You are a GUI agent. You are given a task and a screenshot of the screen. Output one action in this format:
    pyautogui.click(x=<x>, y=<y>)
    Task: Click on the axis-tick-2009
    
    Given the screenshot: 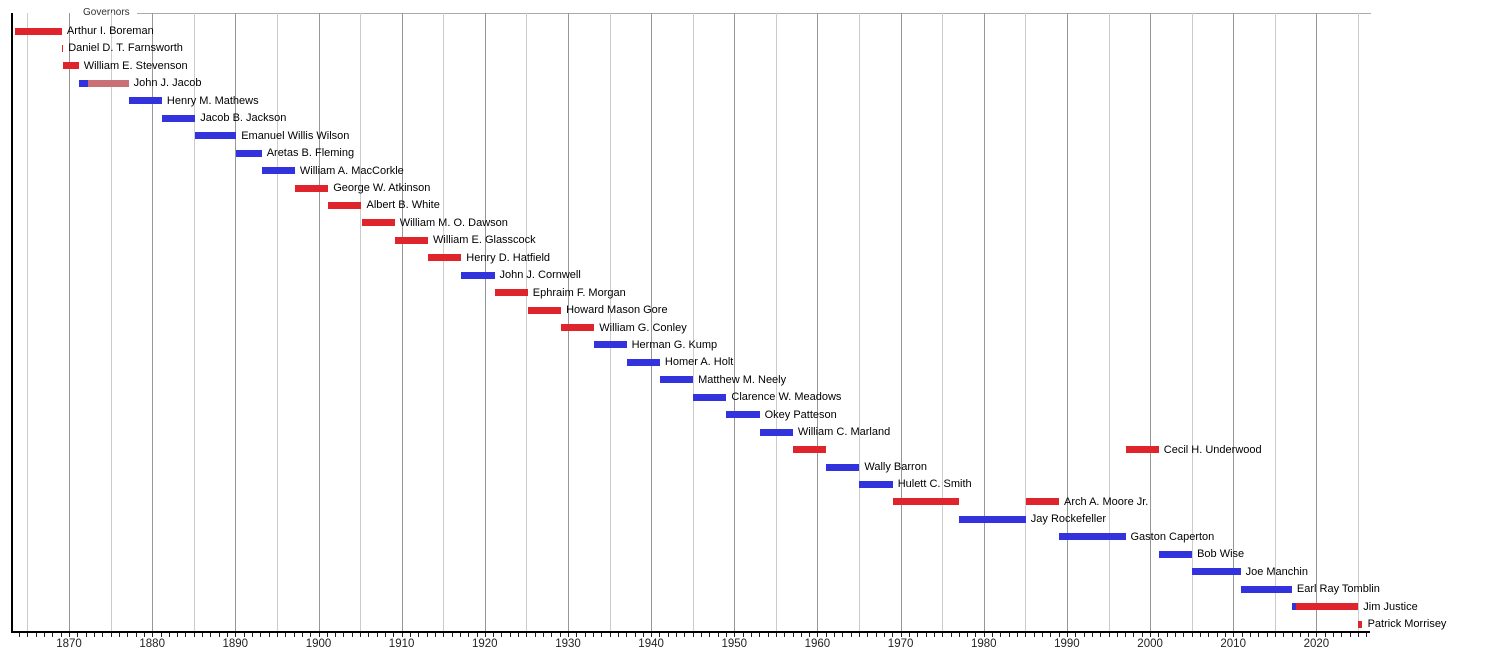 What is the action you would take?
    pyautogui.click(x=1225, y=635)
    